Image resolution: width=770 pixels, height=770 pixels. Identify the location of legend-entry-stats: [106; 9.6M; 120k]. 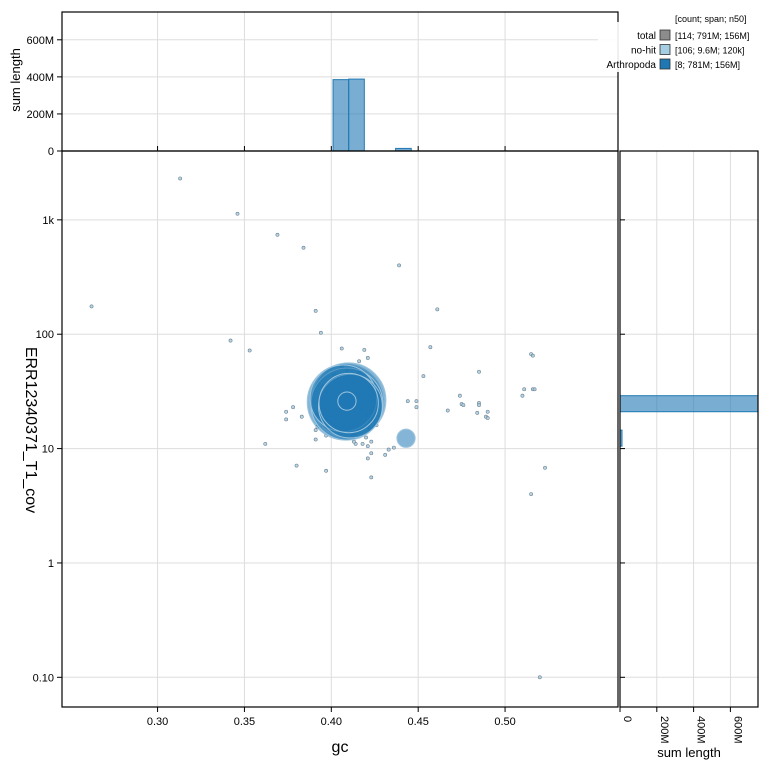
(710, 51).